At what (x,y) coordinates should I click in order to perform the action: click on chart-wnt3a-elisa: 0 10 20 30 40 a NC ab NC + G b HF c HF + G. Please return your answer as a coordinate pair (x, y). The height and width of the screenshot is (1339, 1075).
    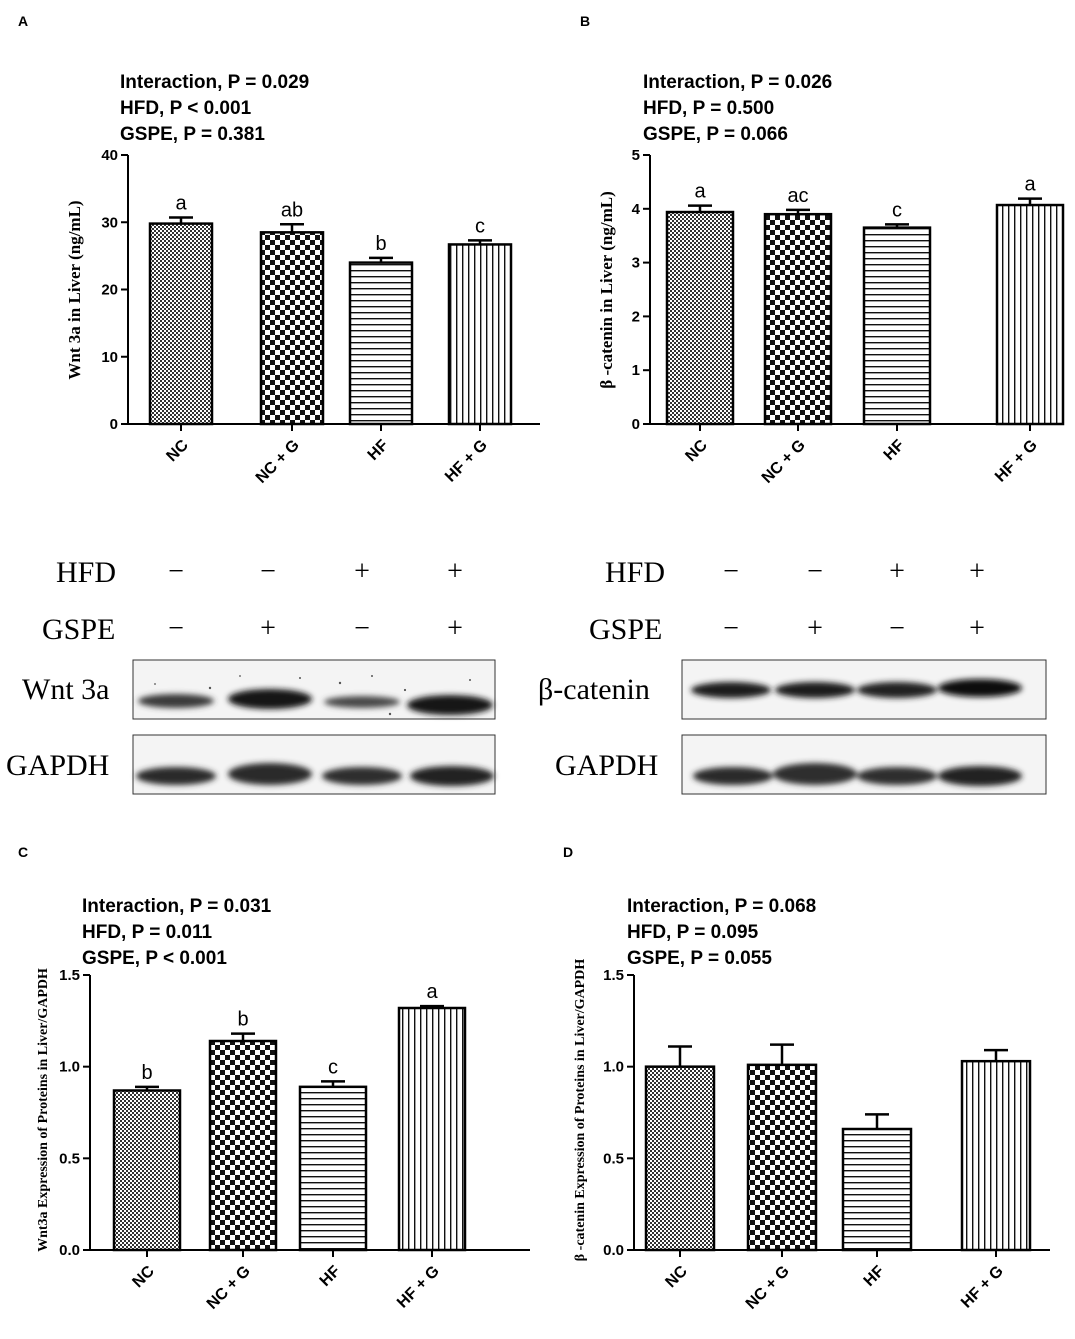
    Looking at the image, I should click on (320, 317).